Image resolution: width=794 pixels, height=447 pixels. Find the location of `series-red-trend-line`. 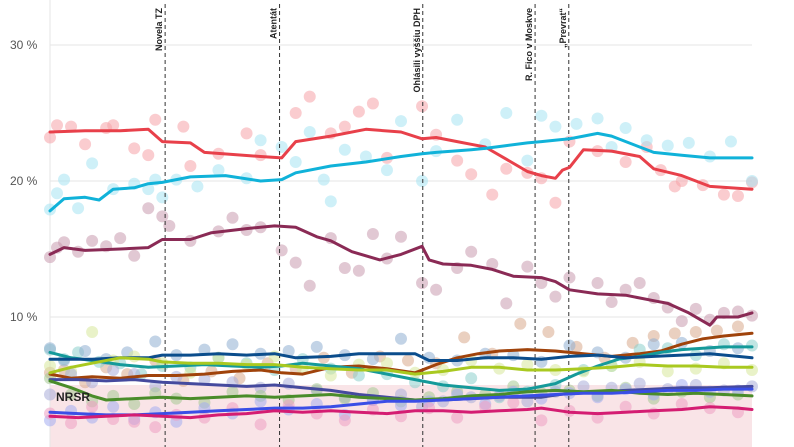

series-red-trend-line is located at coordinates (401, 159).